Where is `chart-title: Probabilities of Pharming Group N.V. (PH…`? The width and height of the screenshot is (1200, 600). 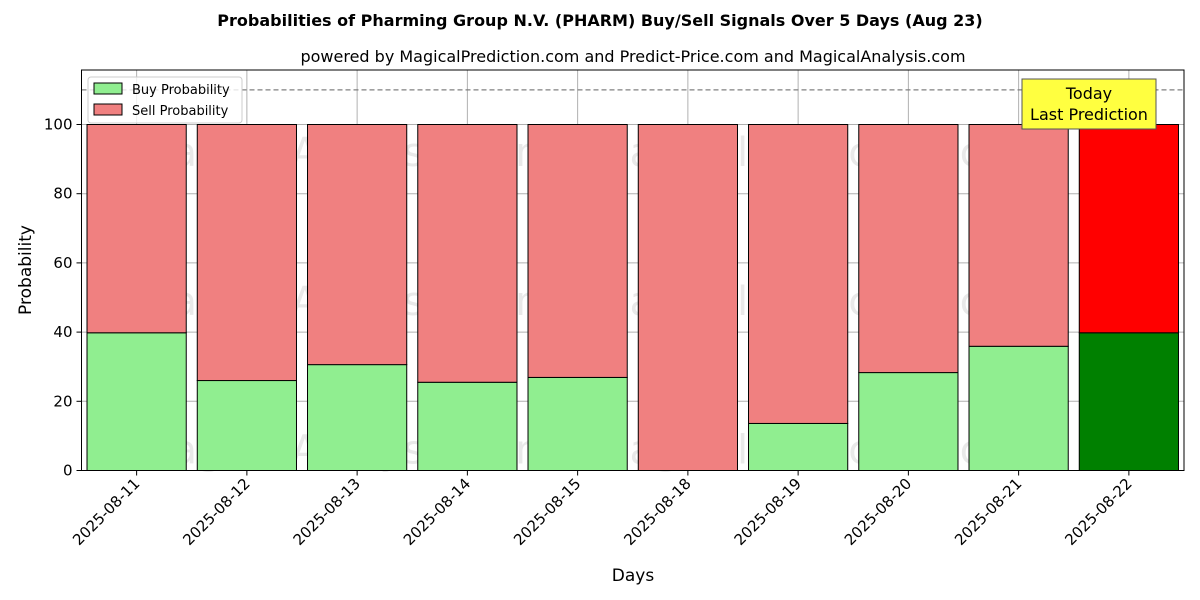 chart-title: Probabilities of Pharming Group N.V. (PH… is located at coordinates (599, 20).